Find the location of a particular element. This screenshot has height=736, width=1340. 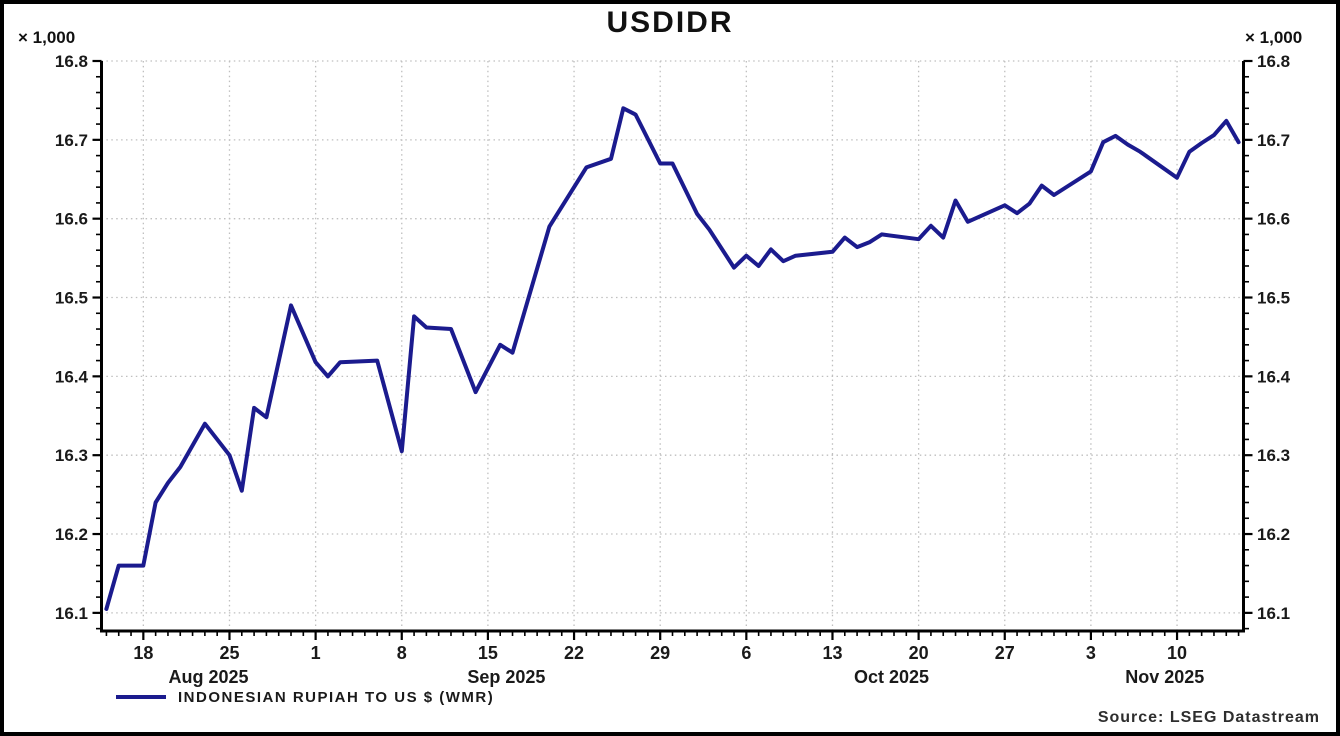

legend-line-swatch is located at coordinates (141, 697).